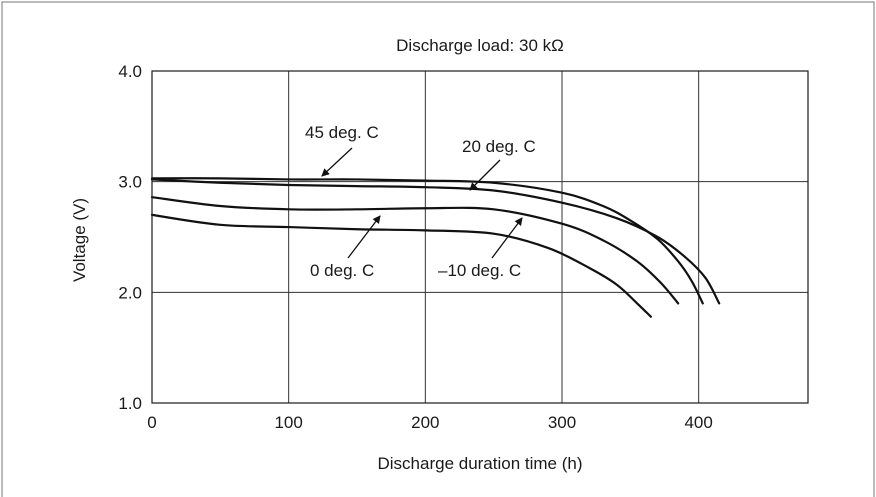 The height and width of the screenshot is (497, 876). Describe the element at coordinates (342, 132) in the screenshot. I see `annotation-label: 45 deg. C` at that location.